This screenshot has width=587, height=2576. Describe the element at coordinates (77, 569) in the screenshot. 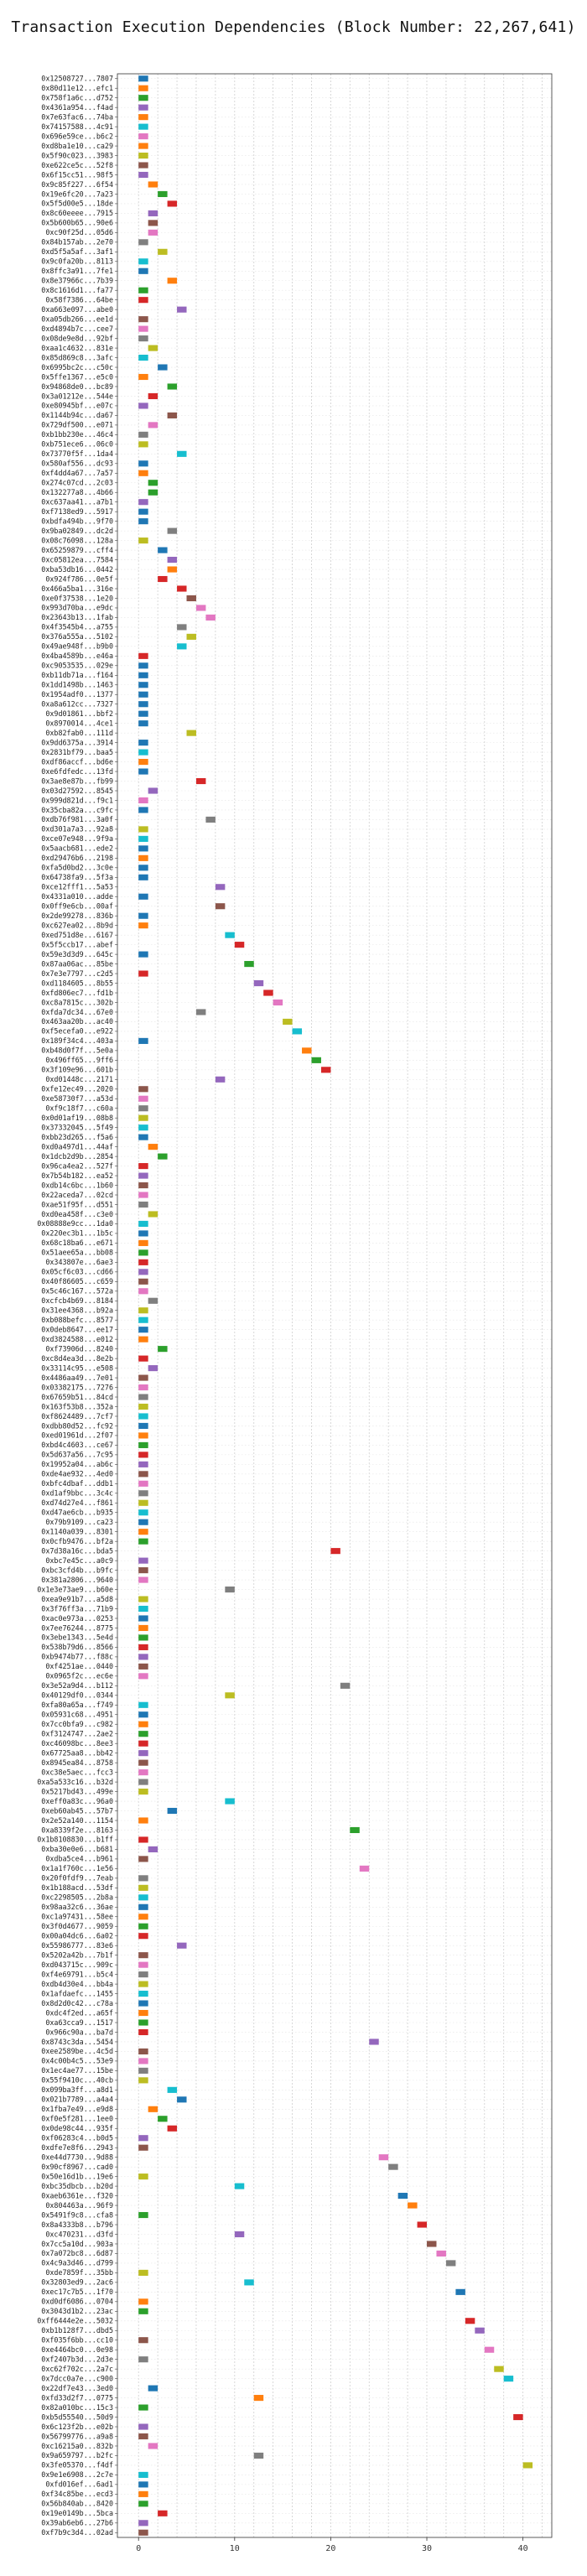

I see `y-tick-label: 0xba53db16...0442` at that location.